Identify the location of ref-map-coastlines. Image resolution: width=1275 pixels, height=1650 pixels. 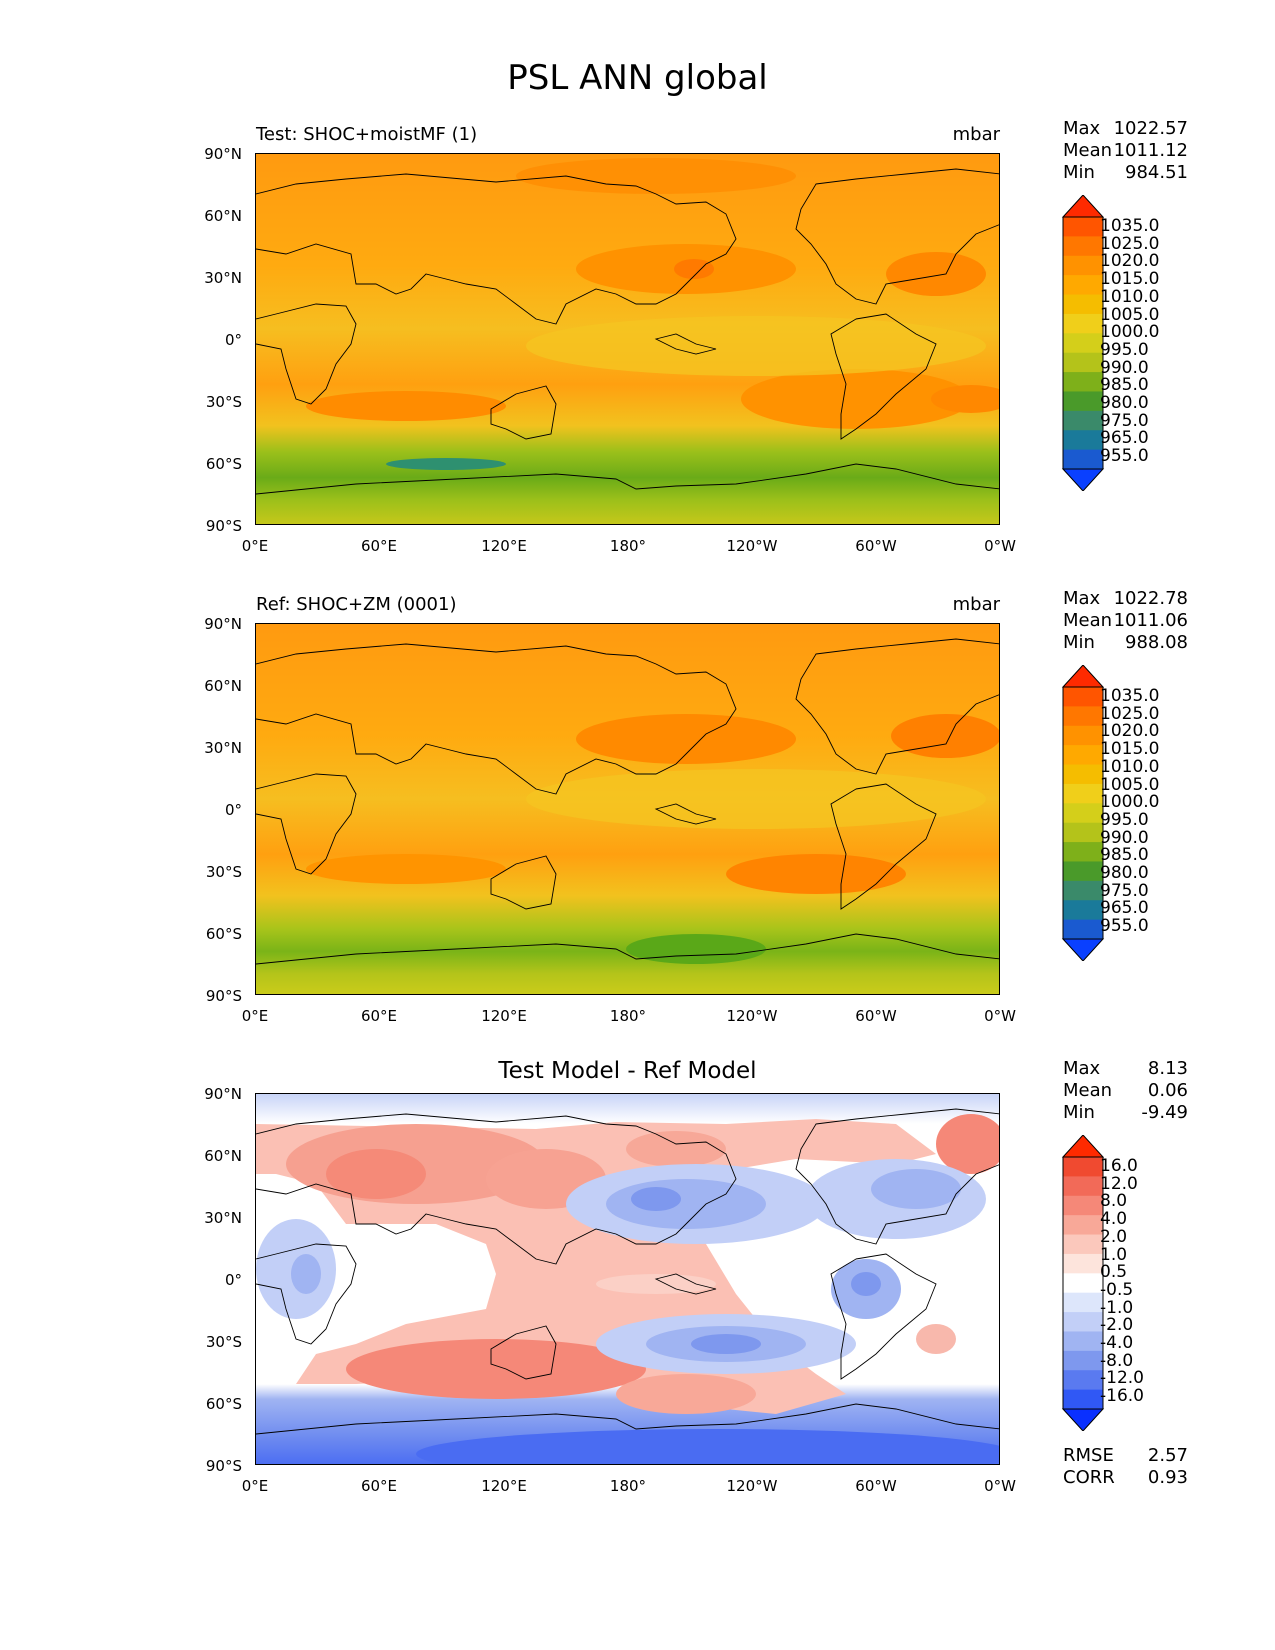
(627, 801).